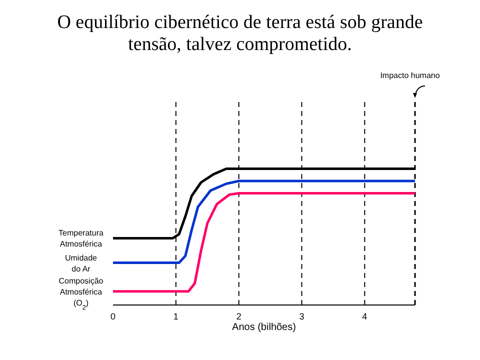 The width and height of the screenshot is (480, 360). What do you see at coordinates (301, 316) in the screenshot?
I see `x-tick-label: 3` at bounding box center [301, 316].